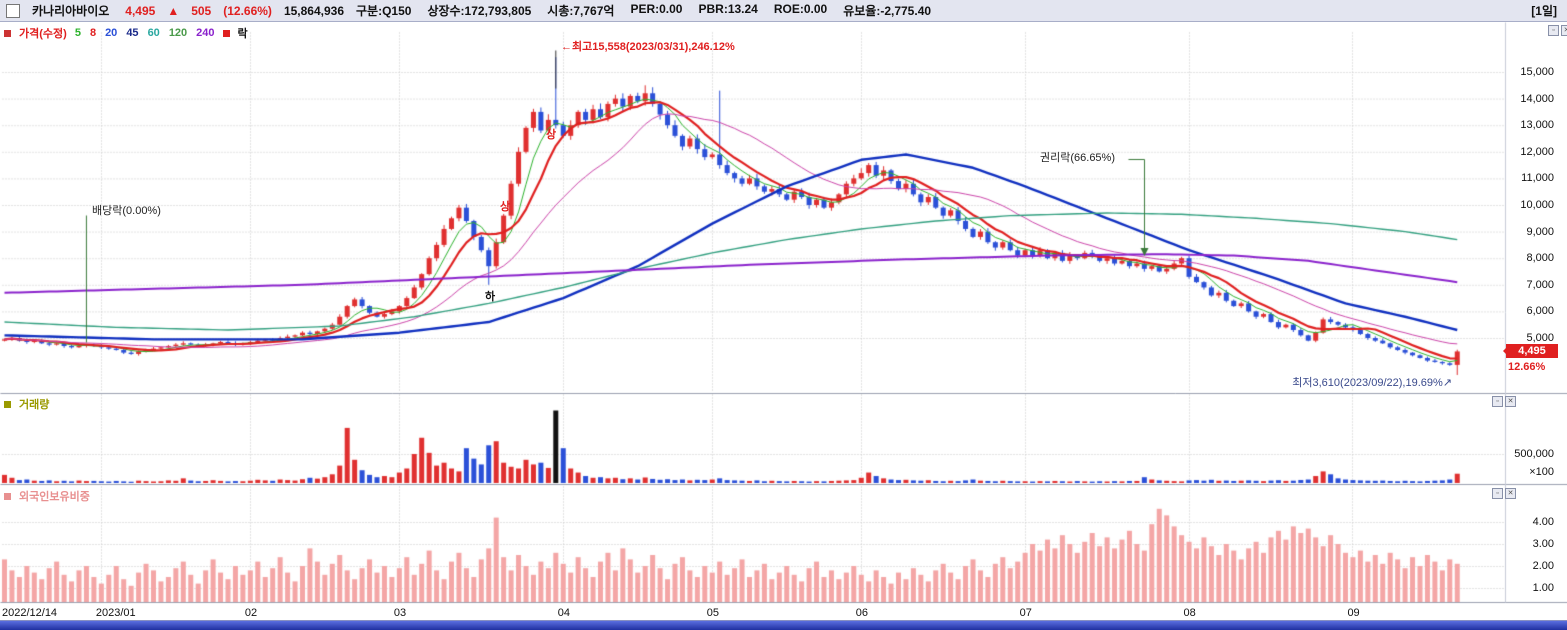  I want to click on volume-unit-label: ×100, so click(1541, 472).